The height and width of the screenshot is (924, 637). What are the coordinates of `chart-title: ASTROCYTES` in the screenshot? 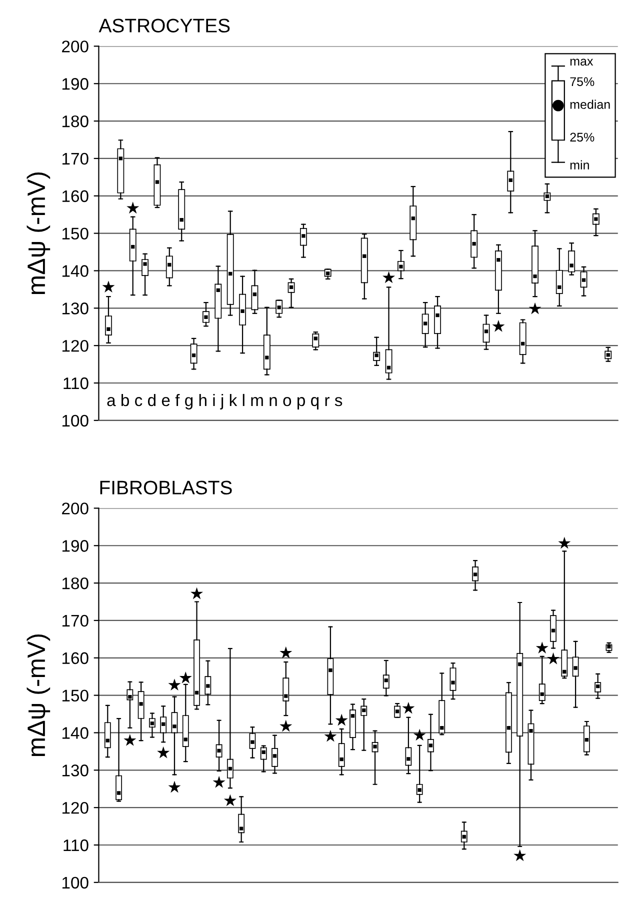 It's located at (164, 25).